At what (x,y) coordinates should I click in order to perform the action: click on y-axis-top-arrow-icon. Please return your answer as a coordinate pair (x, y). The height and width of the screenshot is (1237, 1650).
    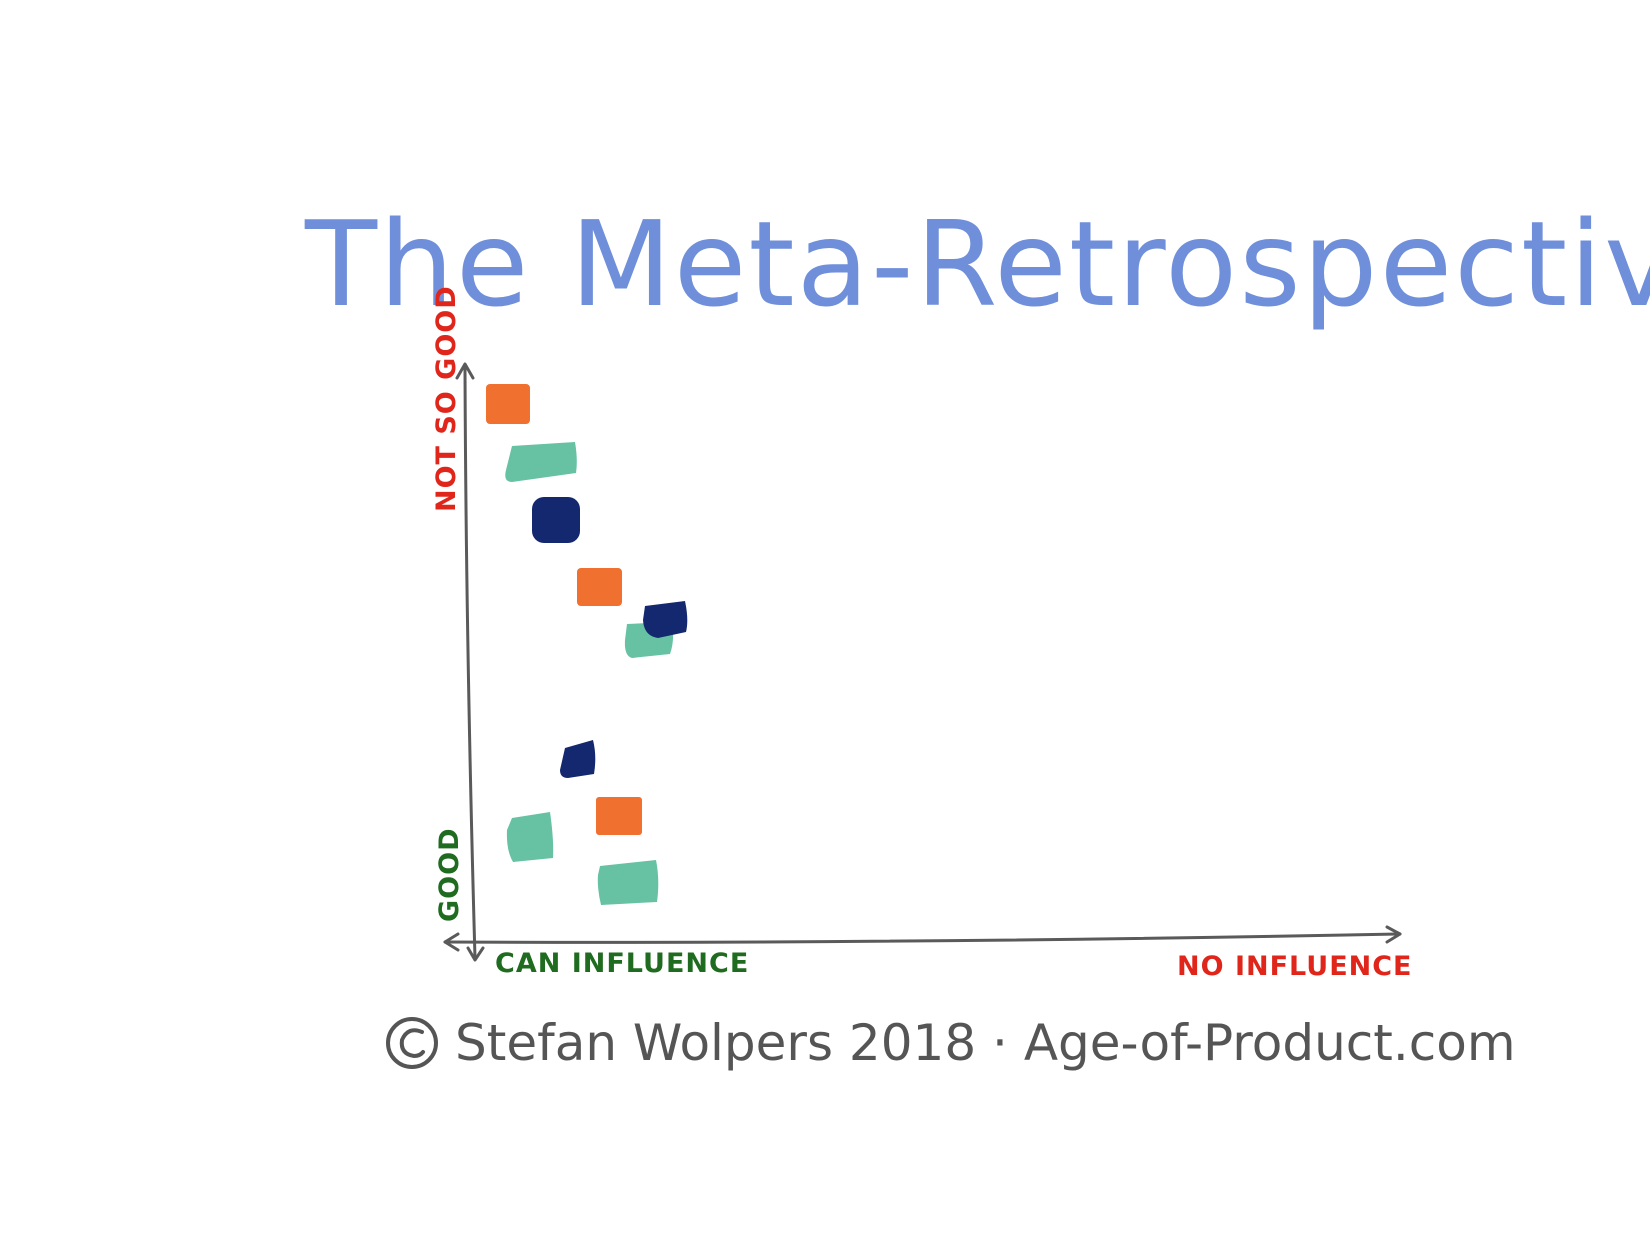
    Looking at the image, I should click on (465, 371).